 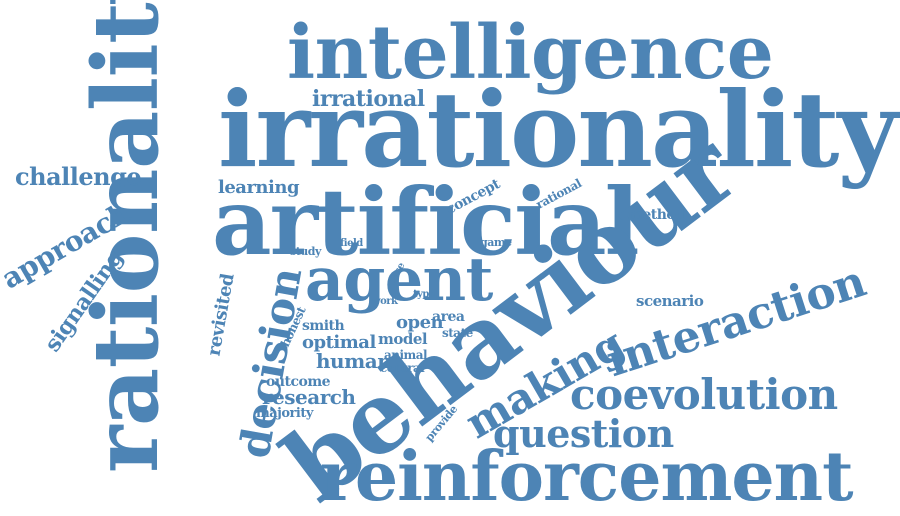 What do you see at coordinates (354, 361) in the screenshot?
I see `word-human: human` at bounding box center [354, 361].